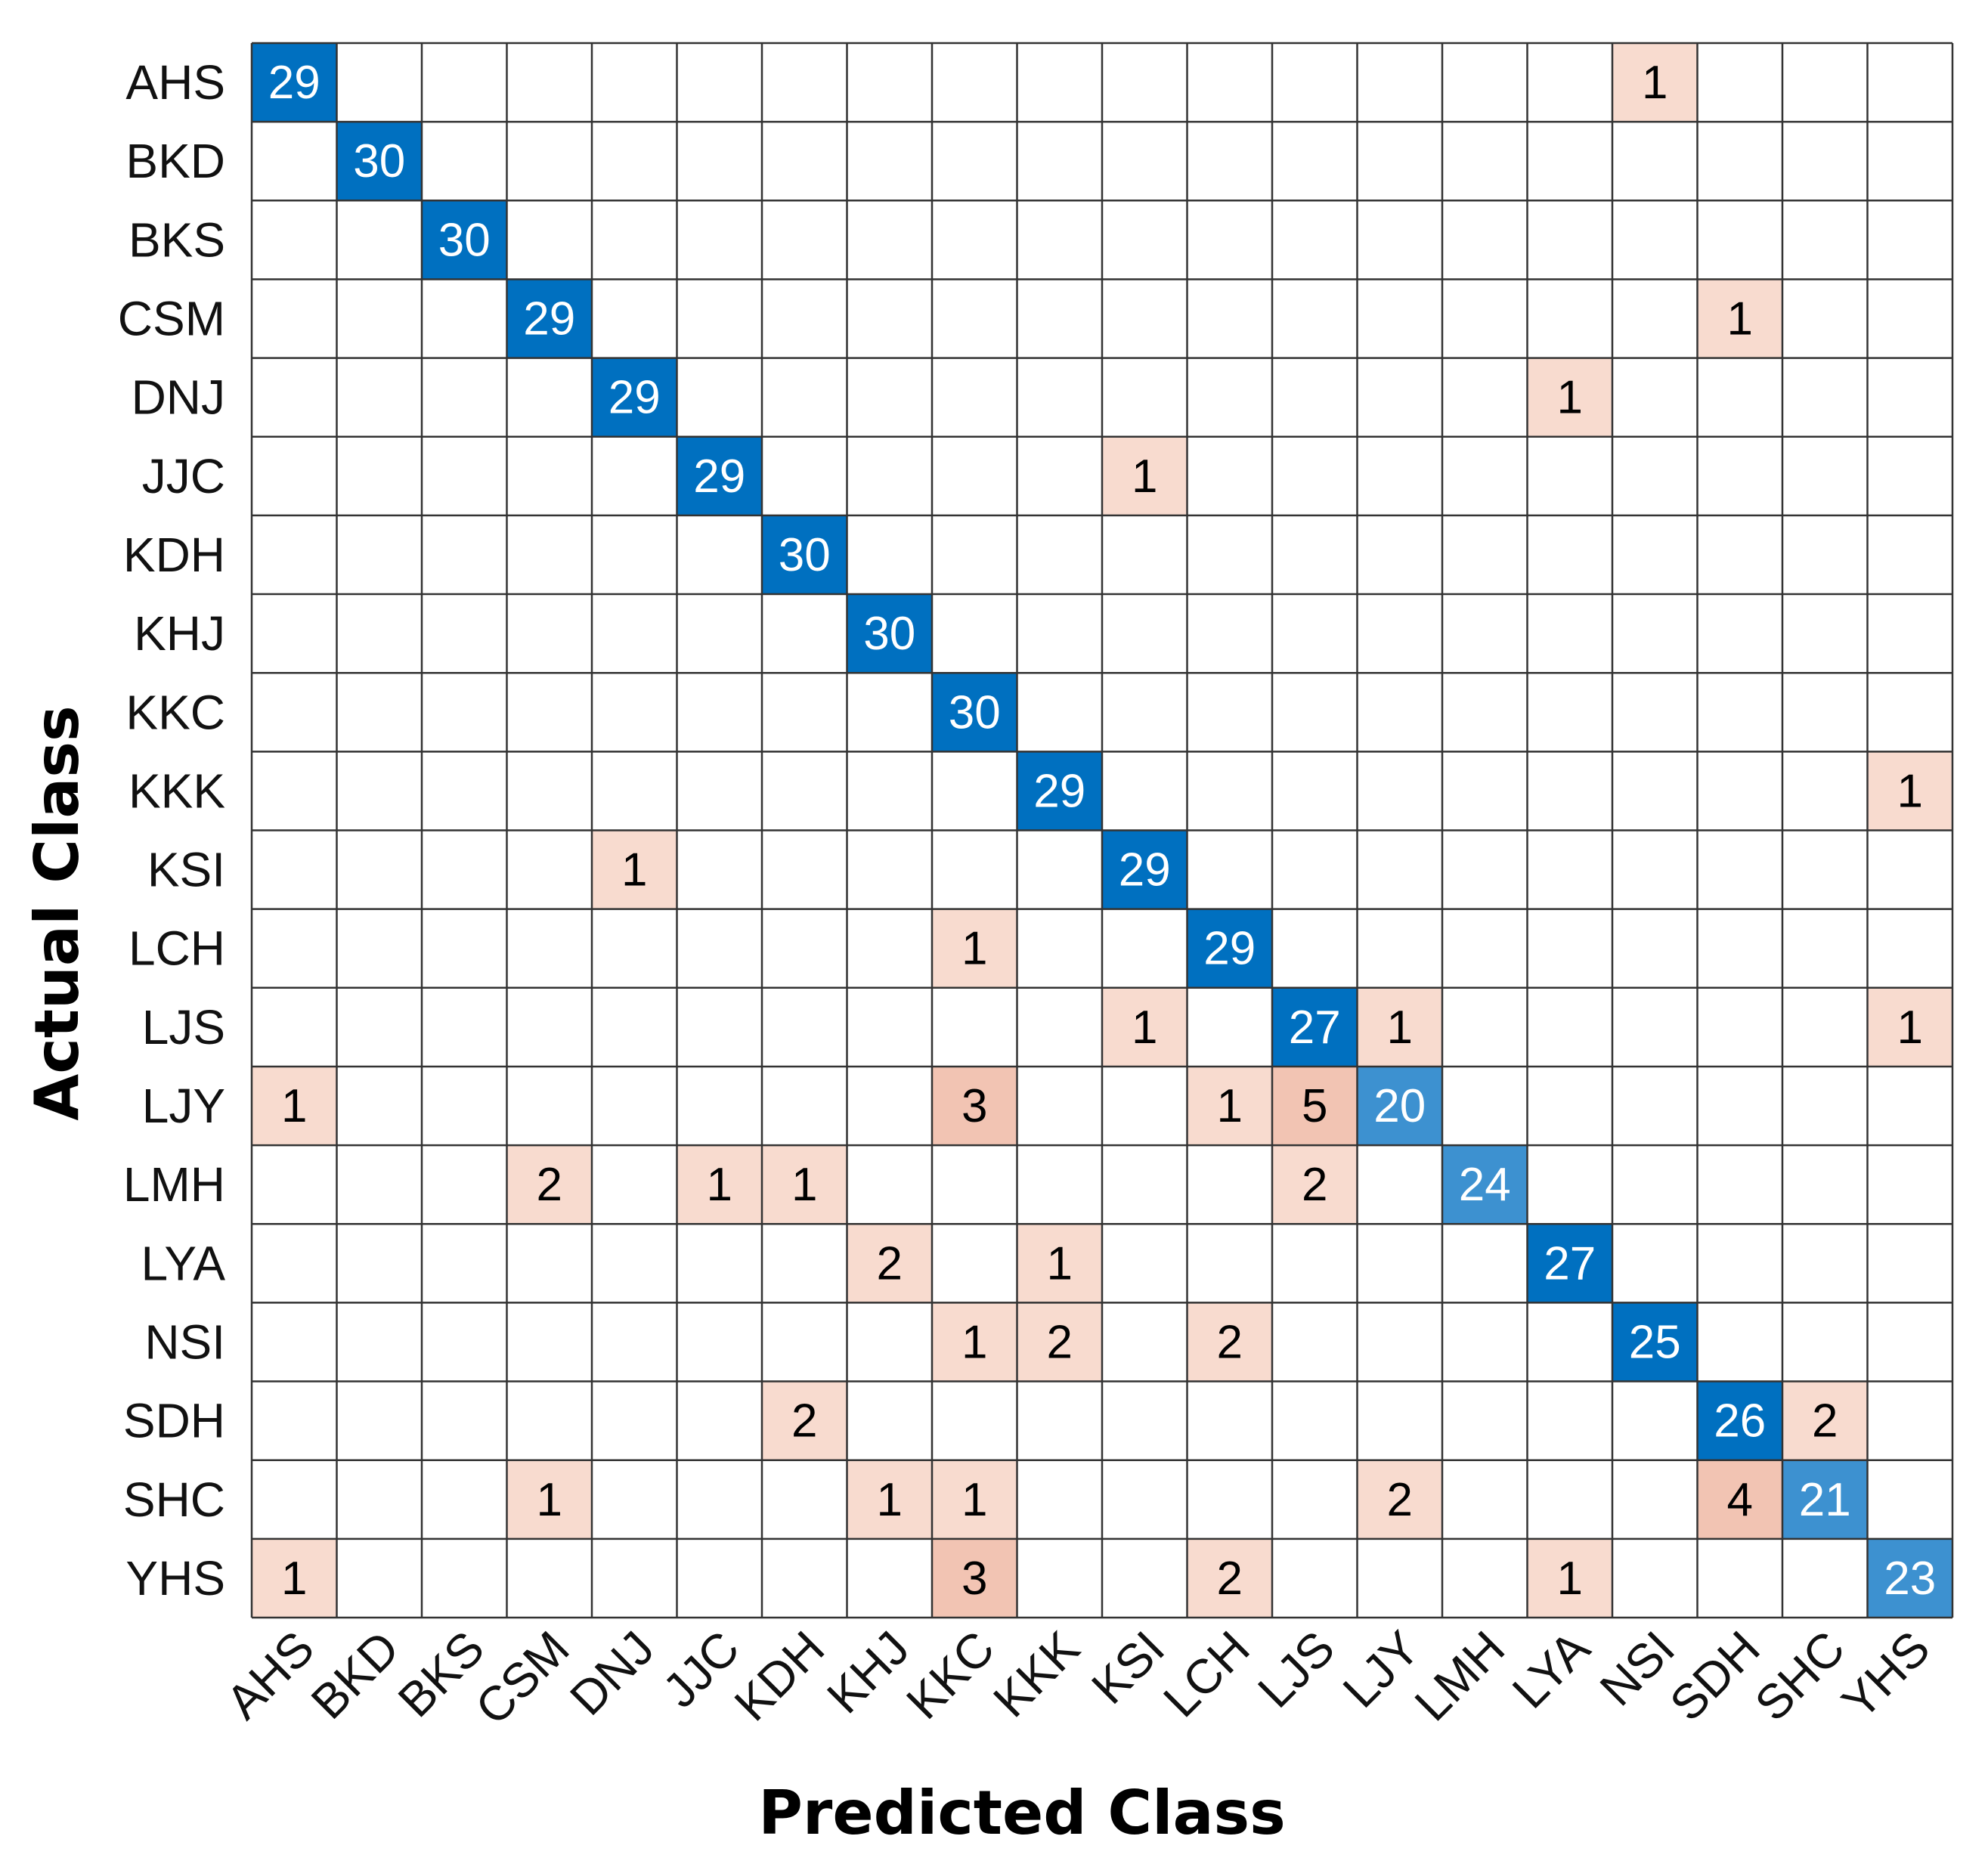 The image size is (1988, 1864). Describe the element at coordinates (174, 1184) in the screenshot. I see `y-tick-label: LMH` at that location.